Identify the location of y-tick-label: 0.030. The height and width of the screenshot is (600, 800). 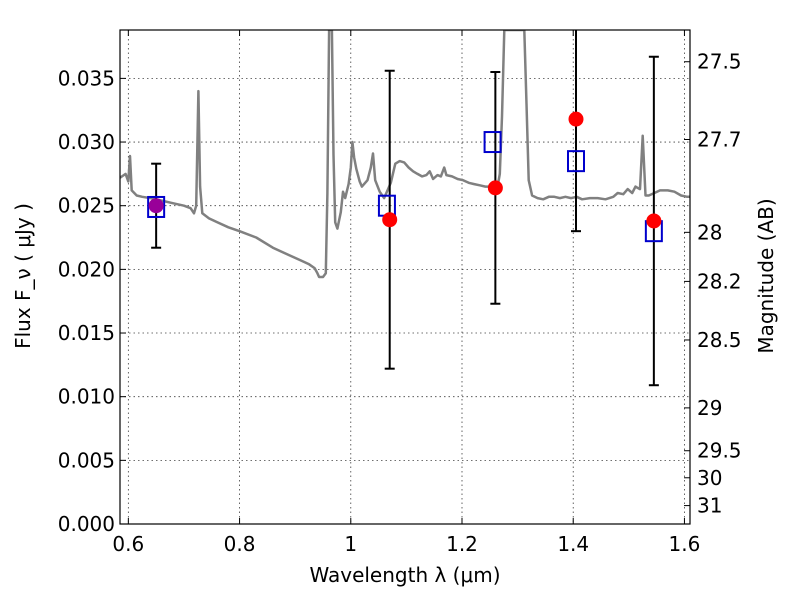
(86, 142).